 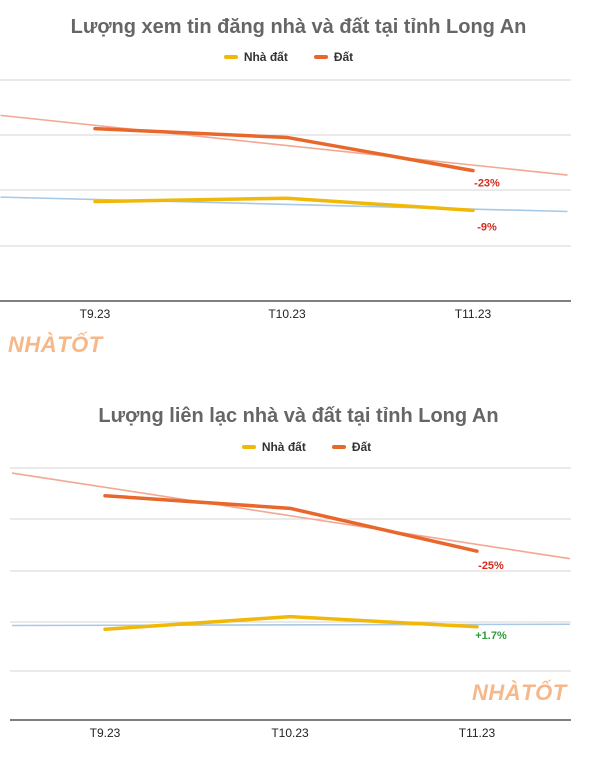 I want to click on chart-2-legend: Nhà đất Đất, so click(x=302, y=447).